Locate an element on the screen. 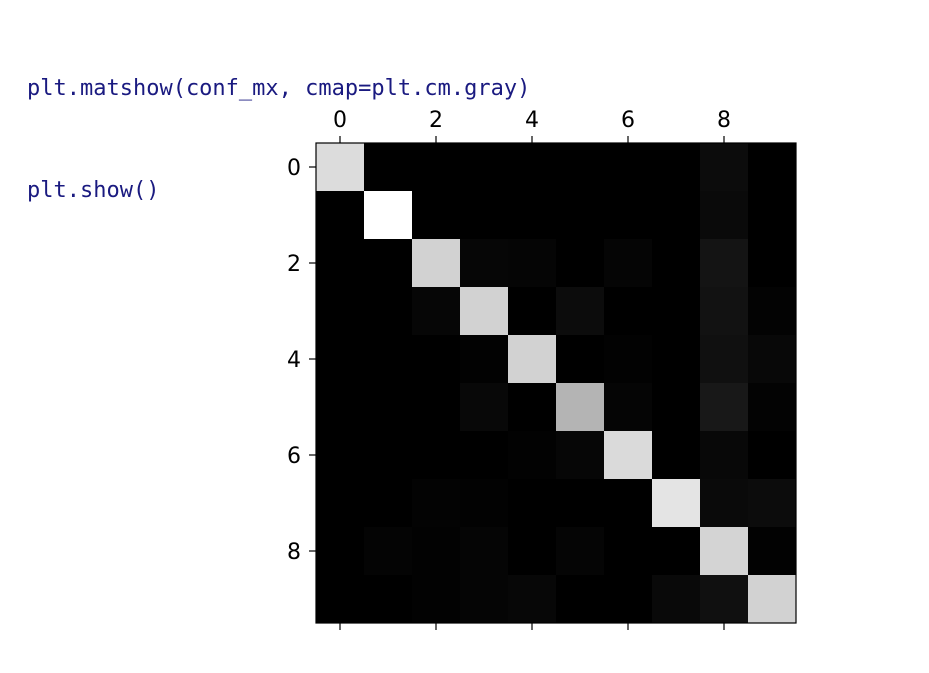  x-tick-label-8: 8 is located at coordinates (724, 120).